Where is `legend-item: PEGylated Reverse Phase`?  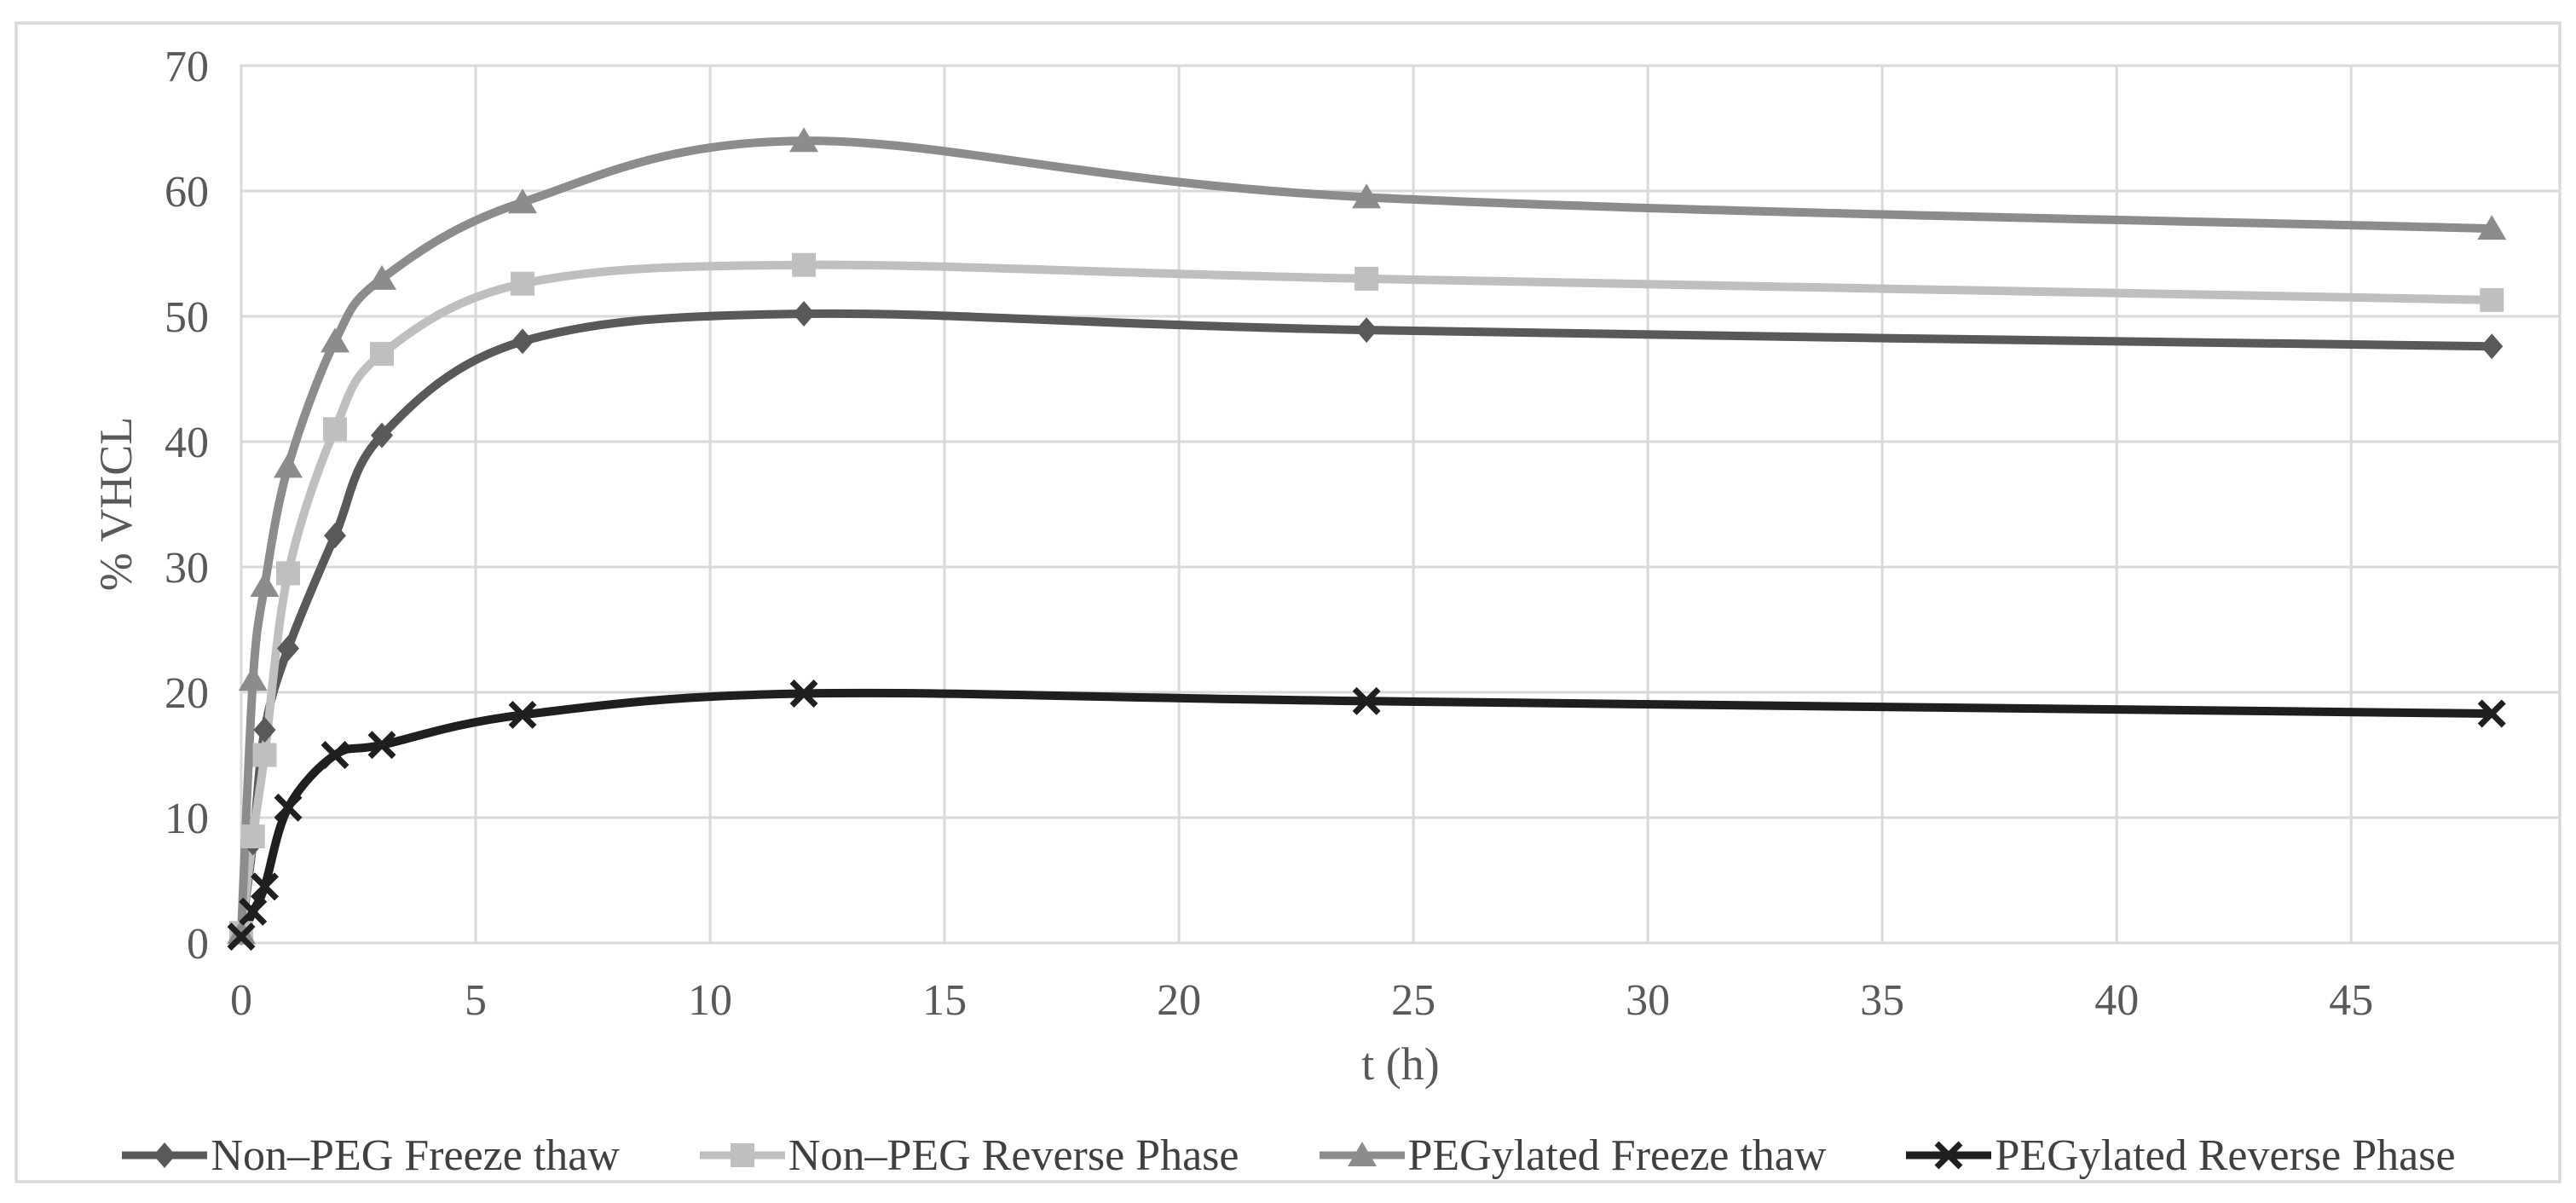 legend-item: PEGylated Reverse Phase is located at coordinates (2180, 1155).